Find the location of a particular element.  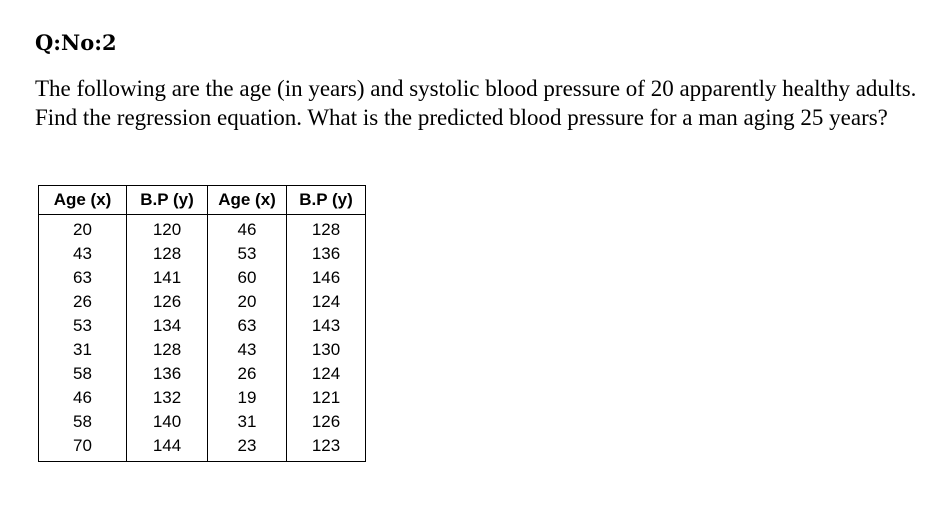

table-row: 53 134 63 143 is located at coordinates (202, 326).